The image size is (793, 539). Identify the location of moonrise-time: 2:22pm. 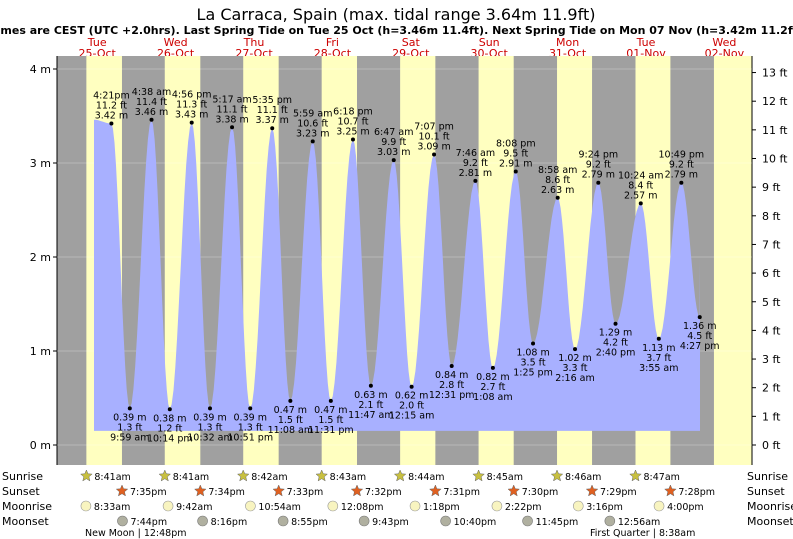
(523, 507).